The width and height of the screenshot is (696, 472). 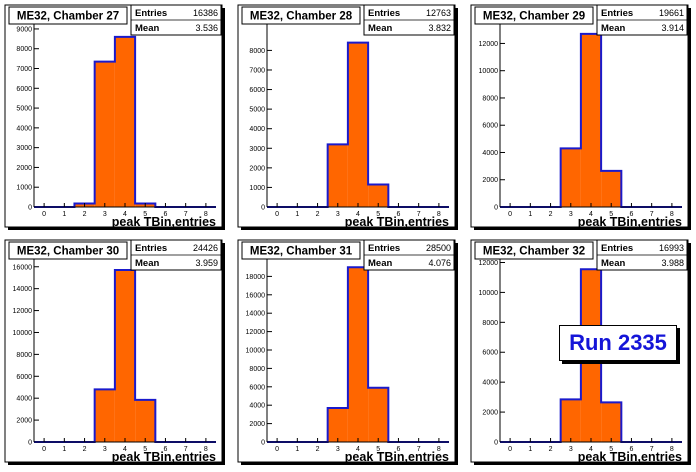 What do you see at coordinates (439, 263) in the screenshot?
I see `stats-mean-value: 4.076` at bounding box center [439, 263].